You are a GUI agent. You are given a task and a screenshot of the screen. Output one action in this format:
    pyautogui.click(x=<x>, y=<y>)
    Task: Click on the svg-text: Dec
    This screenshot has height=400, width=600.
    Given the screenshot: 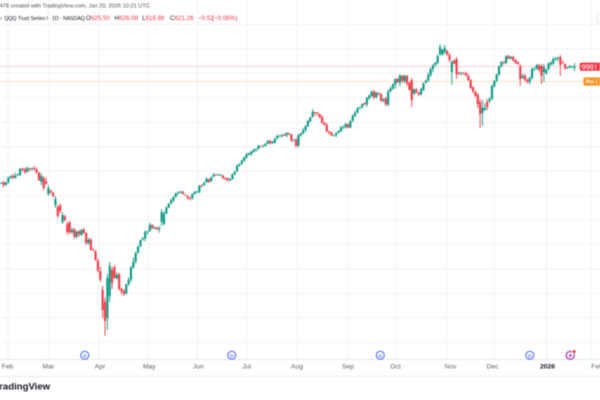 What is the action you would take?
    pyautogui.click(x=493, y=367)
    